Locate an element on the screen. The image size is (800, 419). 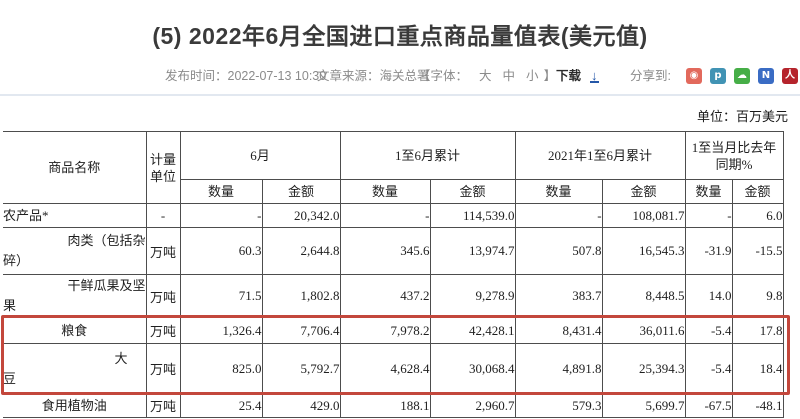
quantity-cell: -31.9 is located at coordinates (708, 251).